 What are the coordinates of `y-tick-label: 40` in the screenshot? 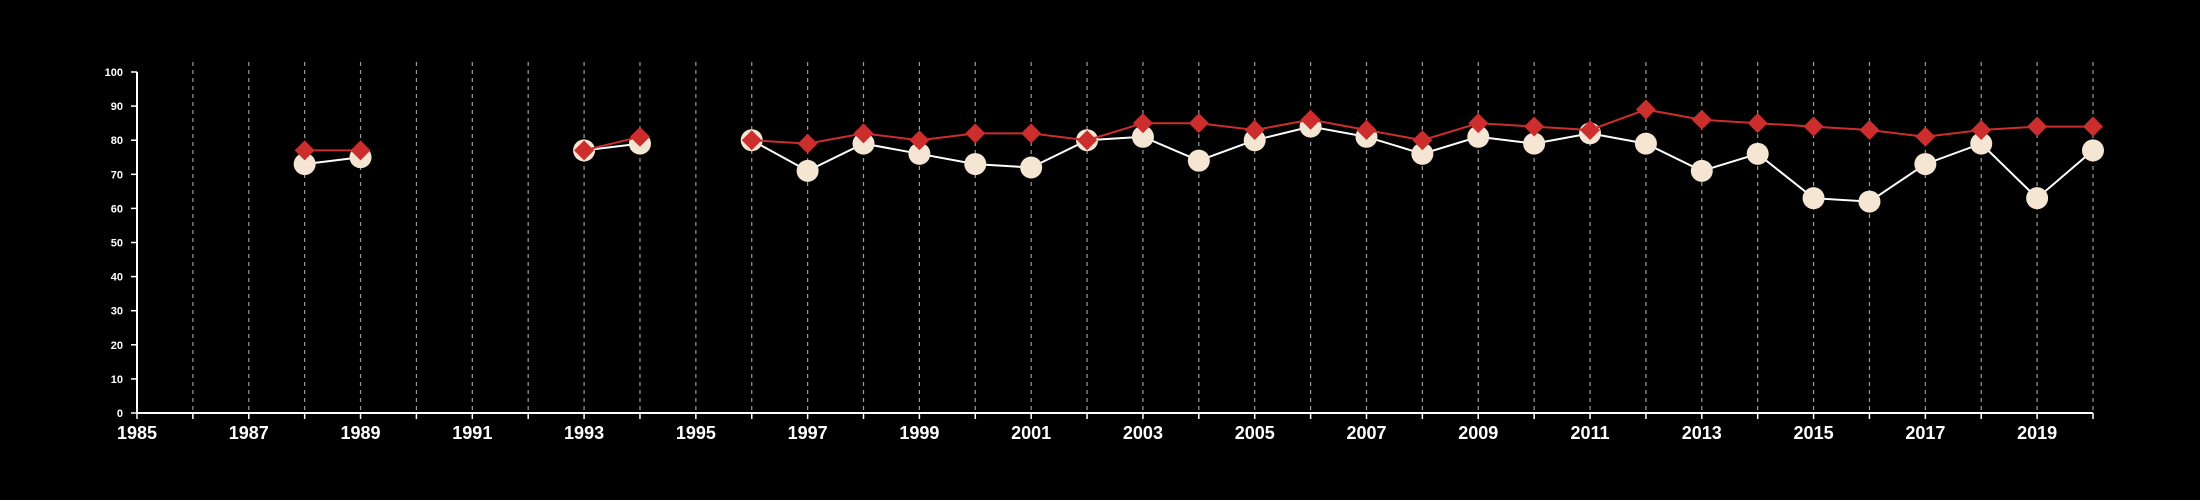 It's located at (117, 278).